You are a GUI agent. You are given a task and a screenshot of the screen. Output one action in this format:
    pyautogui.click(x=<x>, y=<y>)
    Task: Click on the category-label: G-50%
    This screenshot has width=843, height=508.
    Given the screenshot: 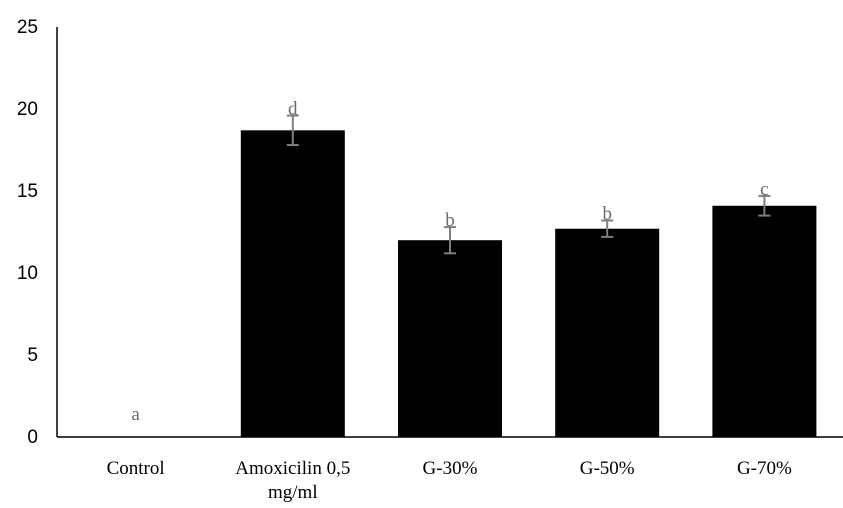 What is the action you would take?
    pyautogui.click(x=607, y=468)
    